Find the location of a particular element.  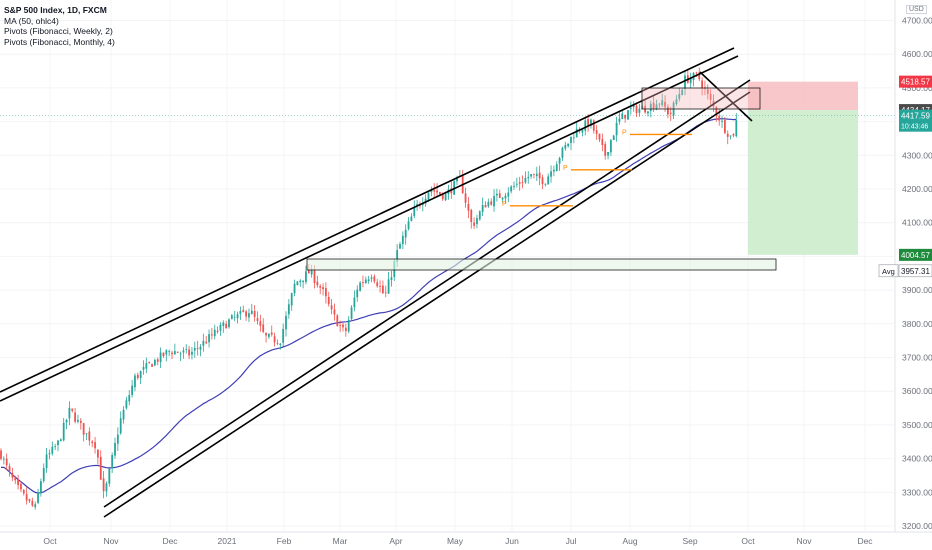

y-tick-label: 3800.00 is located at coordinates (917, 324).